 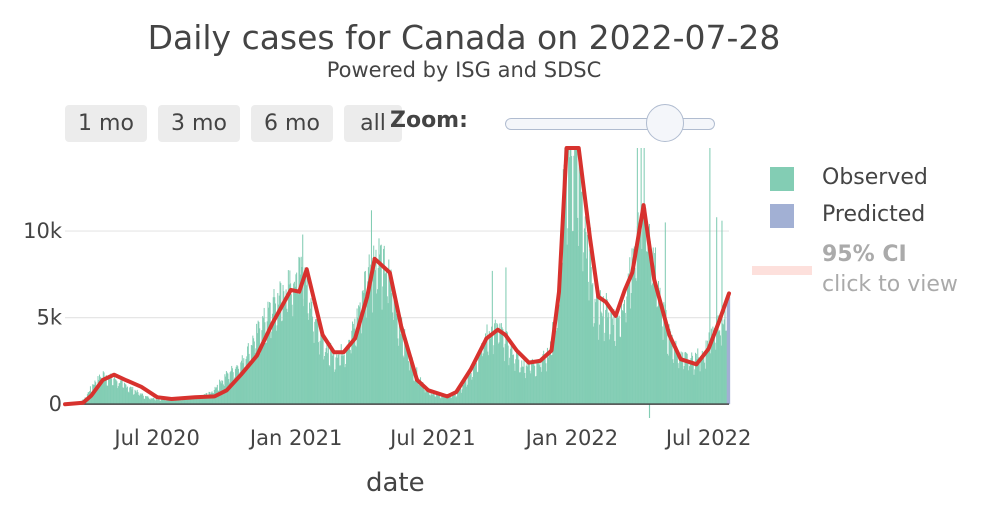 What do you see at coordinates (782, 179) in the screenshot?
I see `legend-observed-swatch` at bounding box center [782, 179].